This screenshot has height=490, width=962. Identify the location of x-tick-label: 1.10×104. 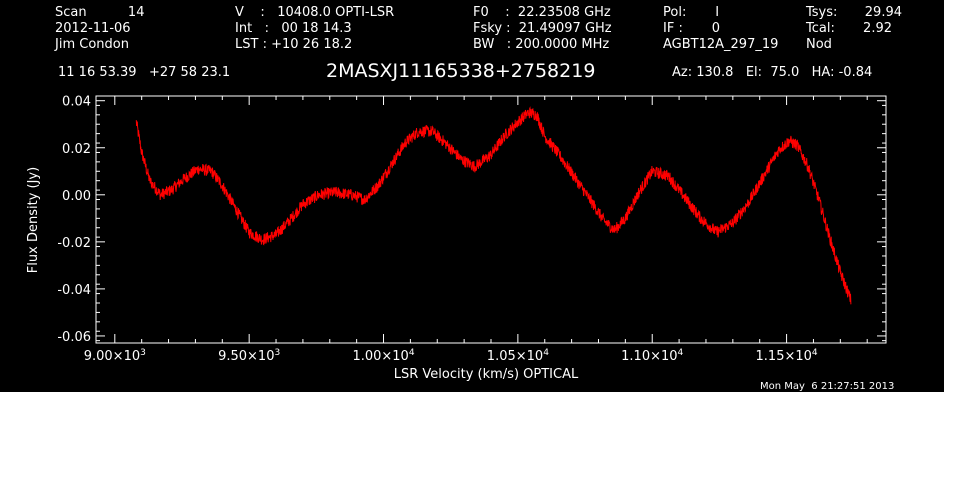
(652, 356).